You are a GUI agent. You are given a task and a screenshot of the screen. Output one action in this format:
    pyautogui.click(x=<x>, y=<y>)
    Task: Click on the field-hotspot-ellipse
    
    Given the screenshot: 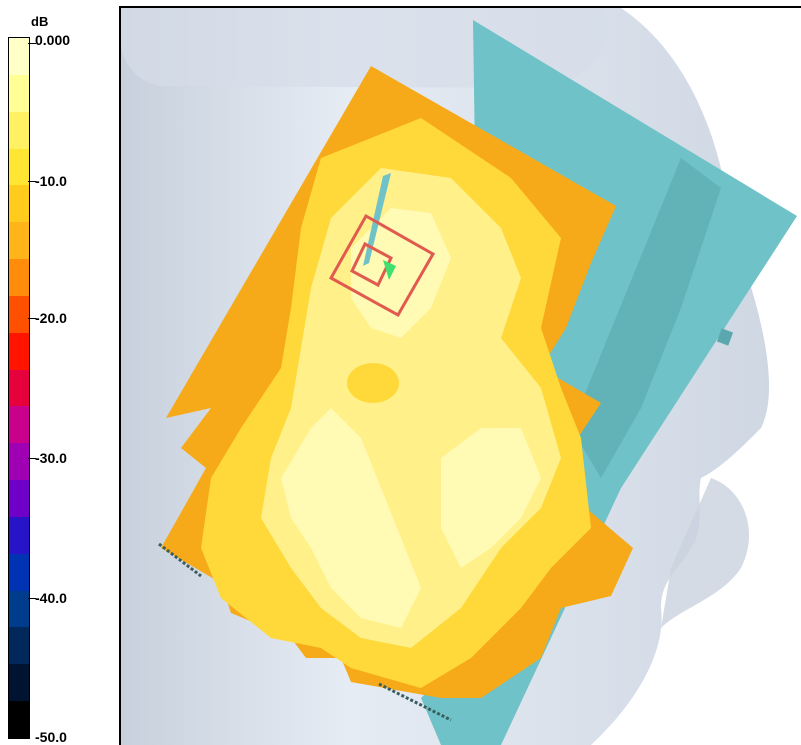 What is the action you would take?
    pyautogui.click(x=373, y=383)
    